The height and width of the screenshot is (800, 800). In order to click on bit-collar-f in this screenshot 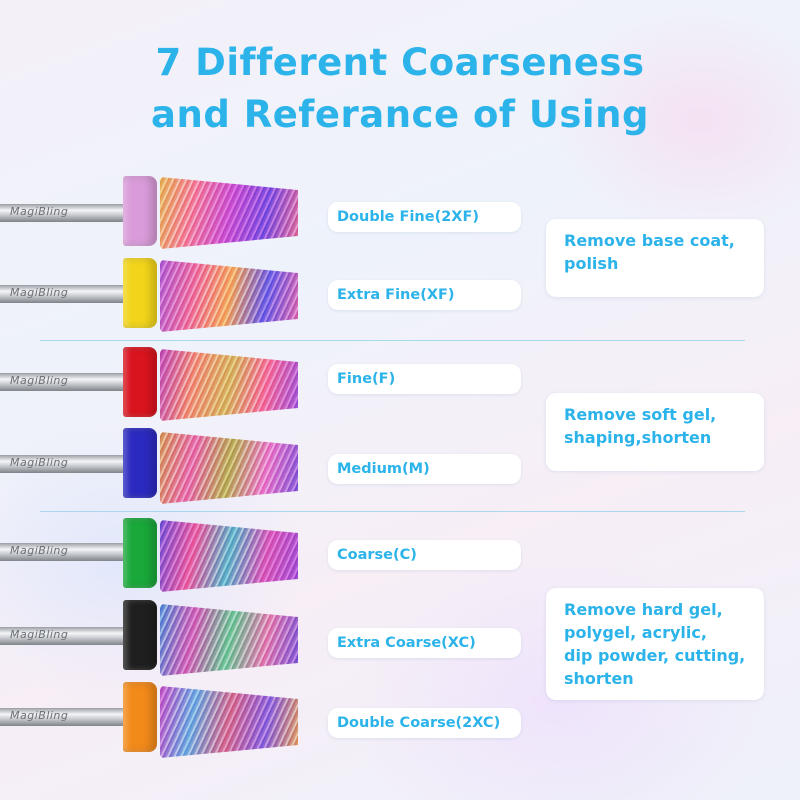, I will do `click(140, 382)`.